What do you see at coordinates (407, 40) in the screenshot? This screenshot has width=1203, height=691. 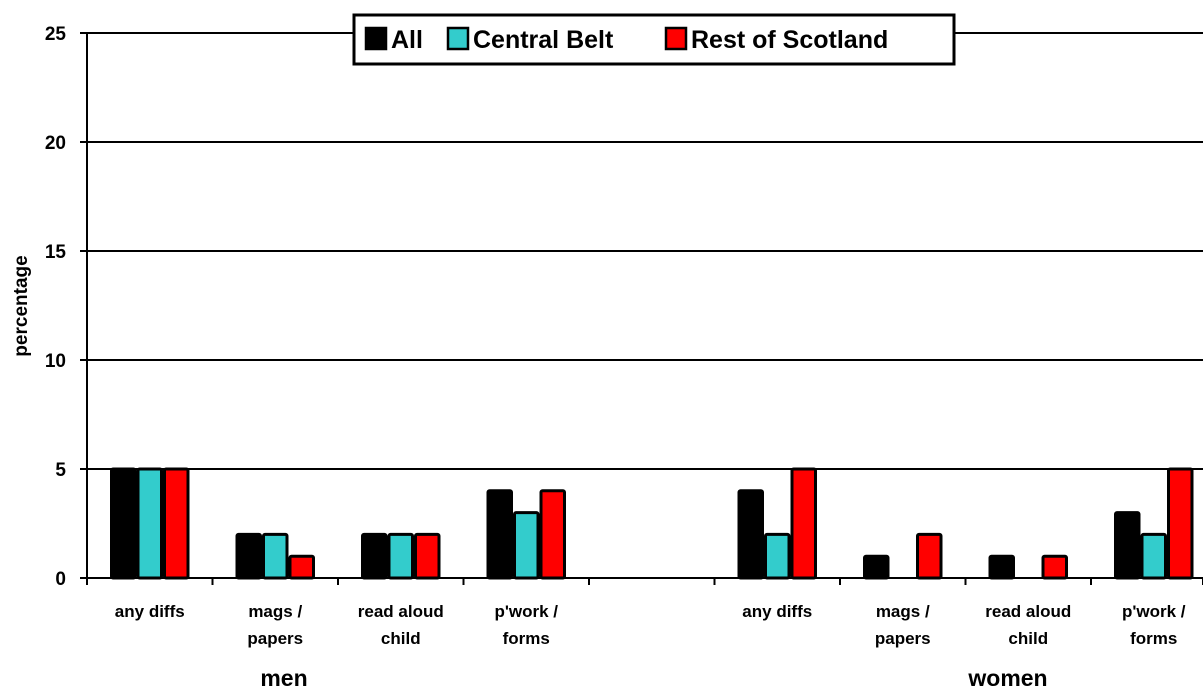 I see `legend-label: All` at bounding box center [407, 40].